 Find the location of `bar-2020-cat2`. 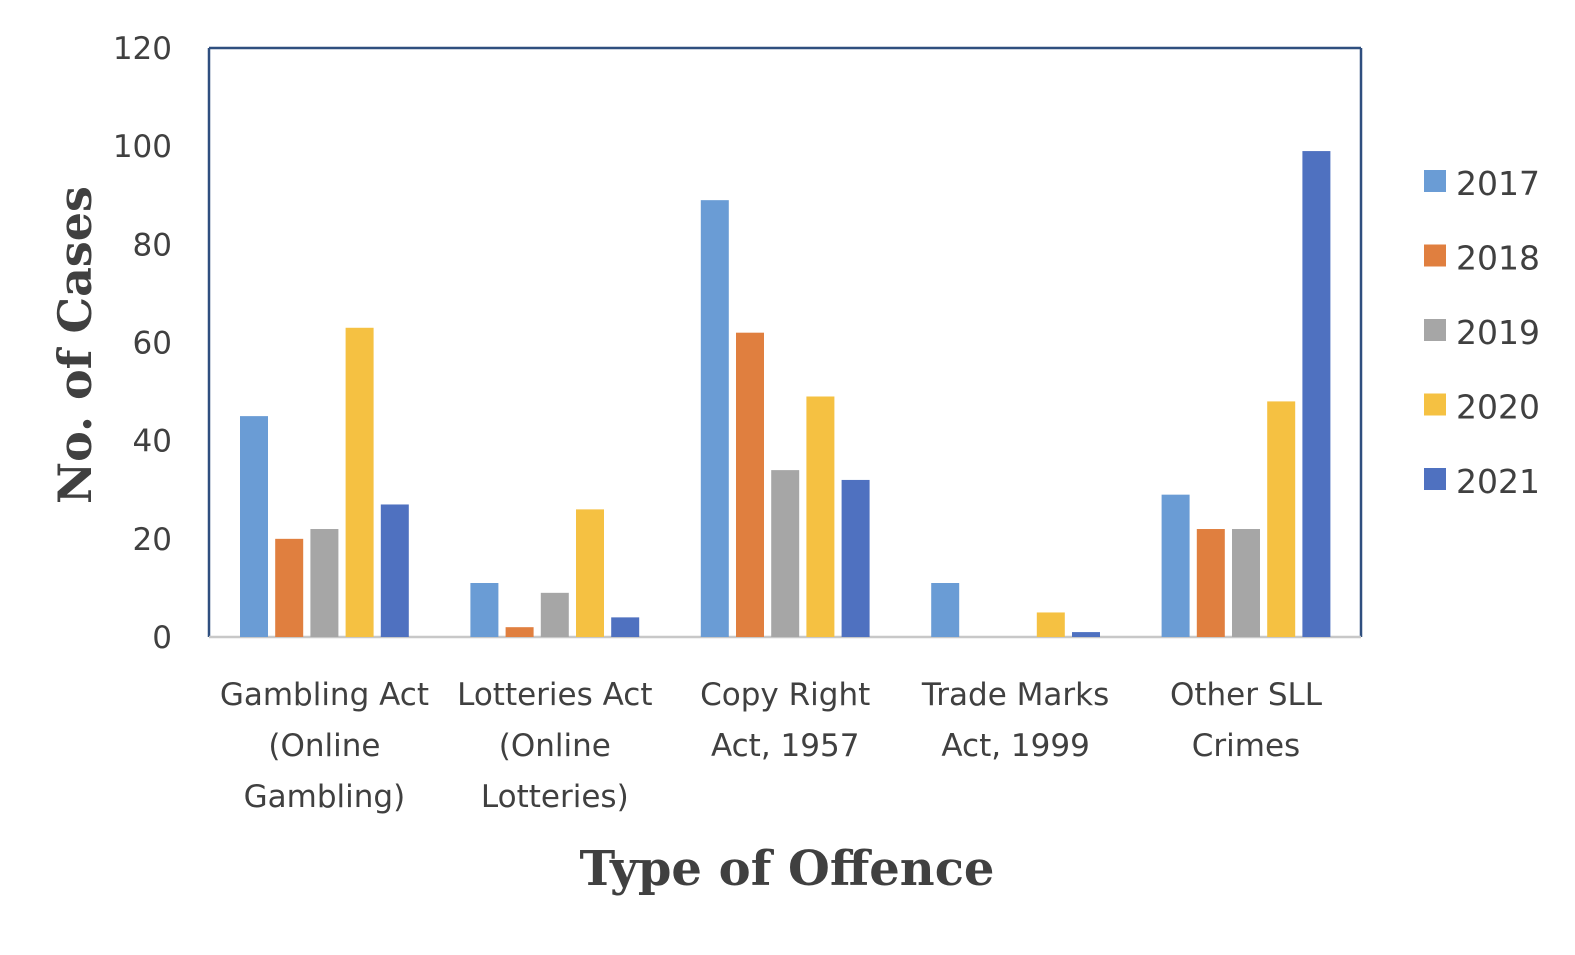

bar-2020-cat2 is located at coordinates (820, 516).